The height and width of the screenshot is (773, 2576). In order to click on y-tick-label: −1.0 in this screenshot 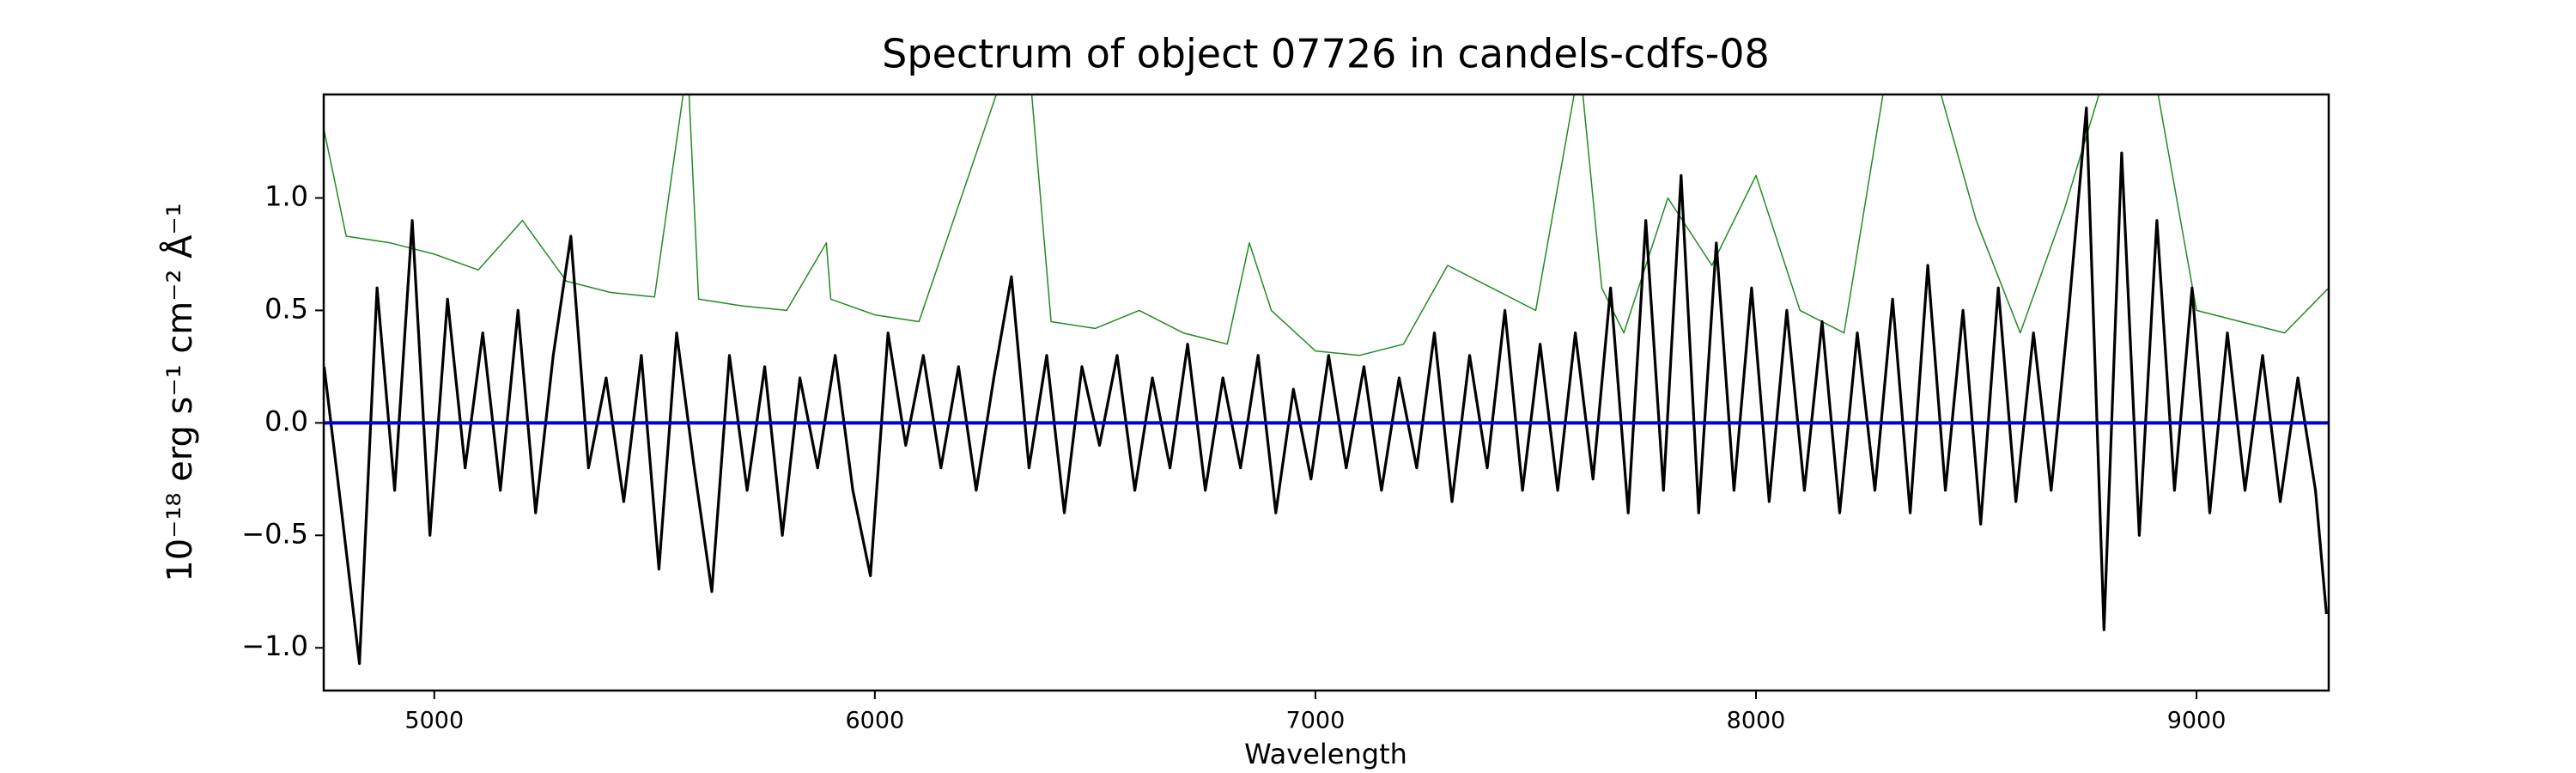, I will do `click(274, 646)`.